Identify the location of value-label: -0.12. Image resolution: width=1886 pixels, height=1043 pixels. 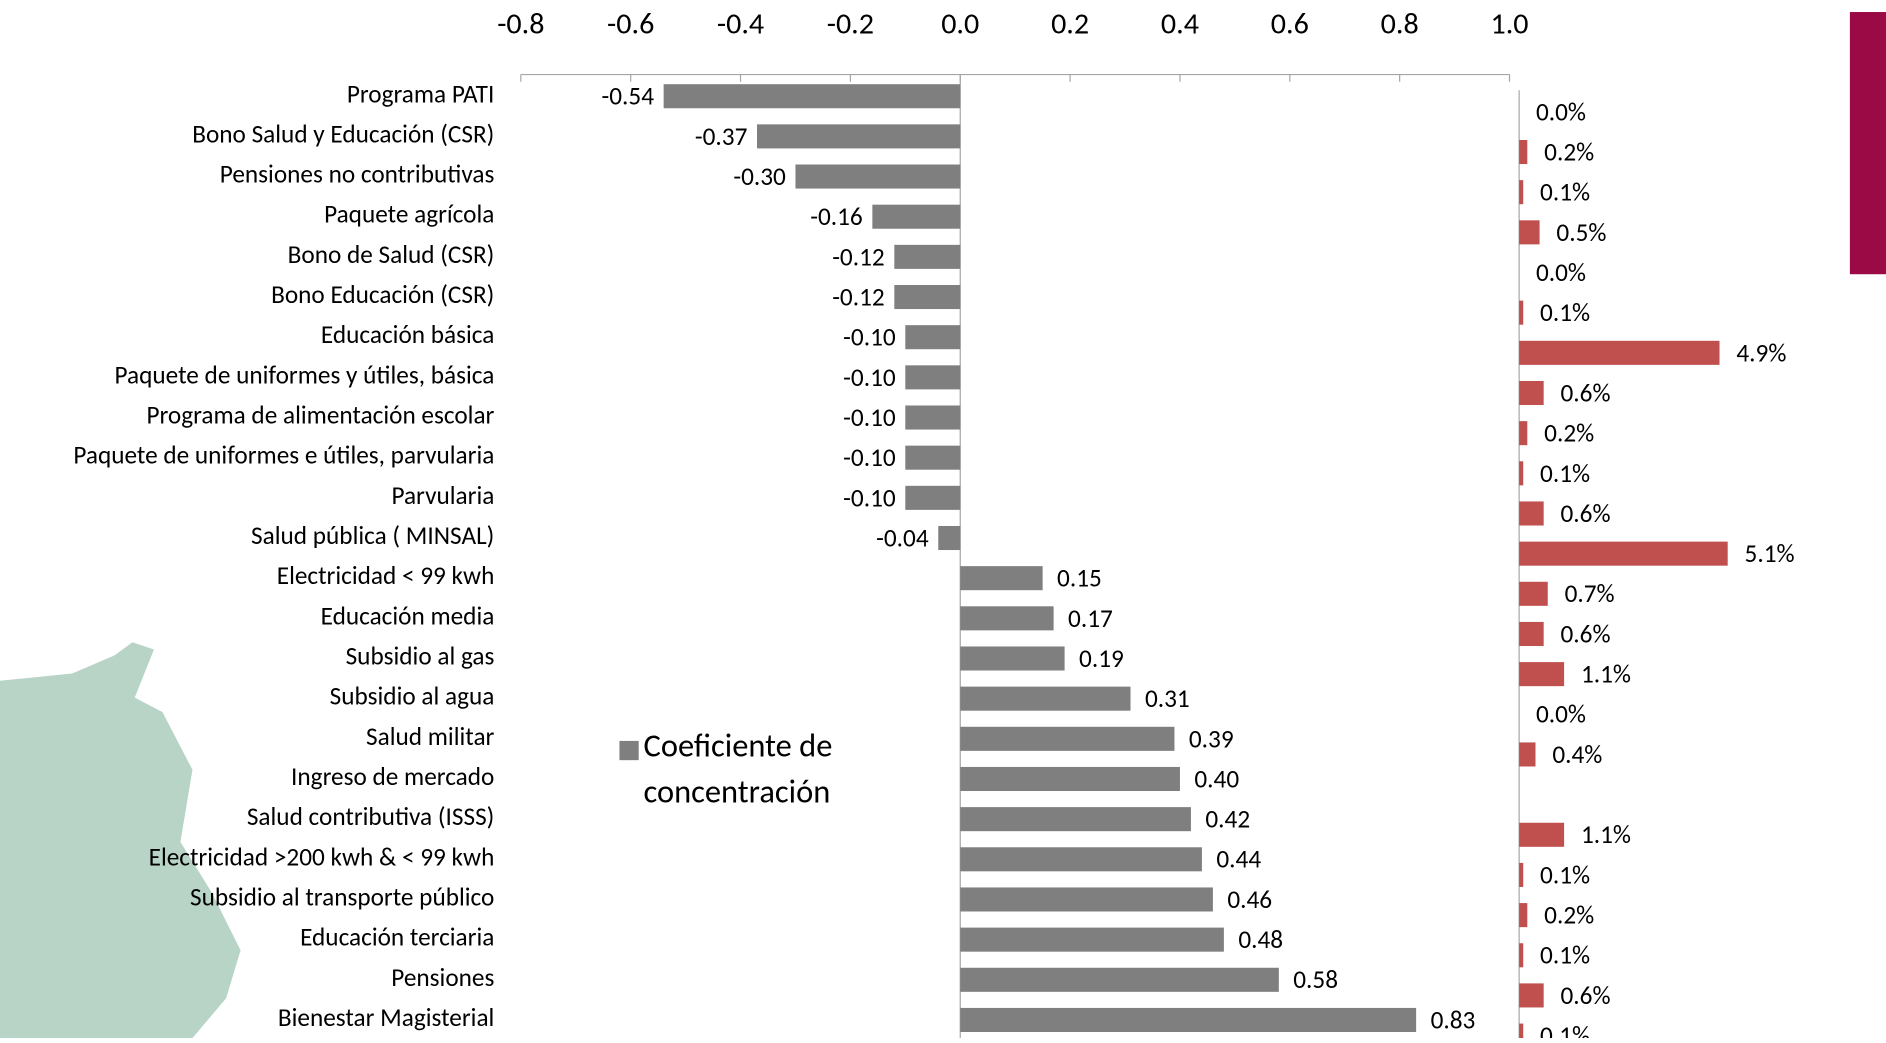
(858, 256).